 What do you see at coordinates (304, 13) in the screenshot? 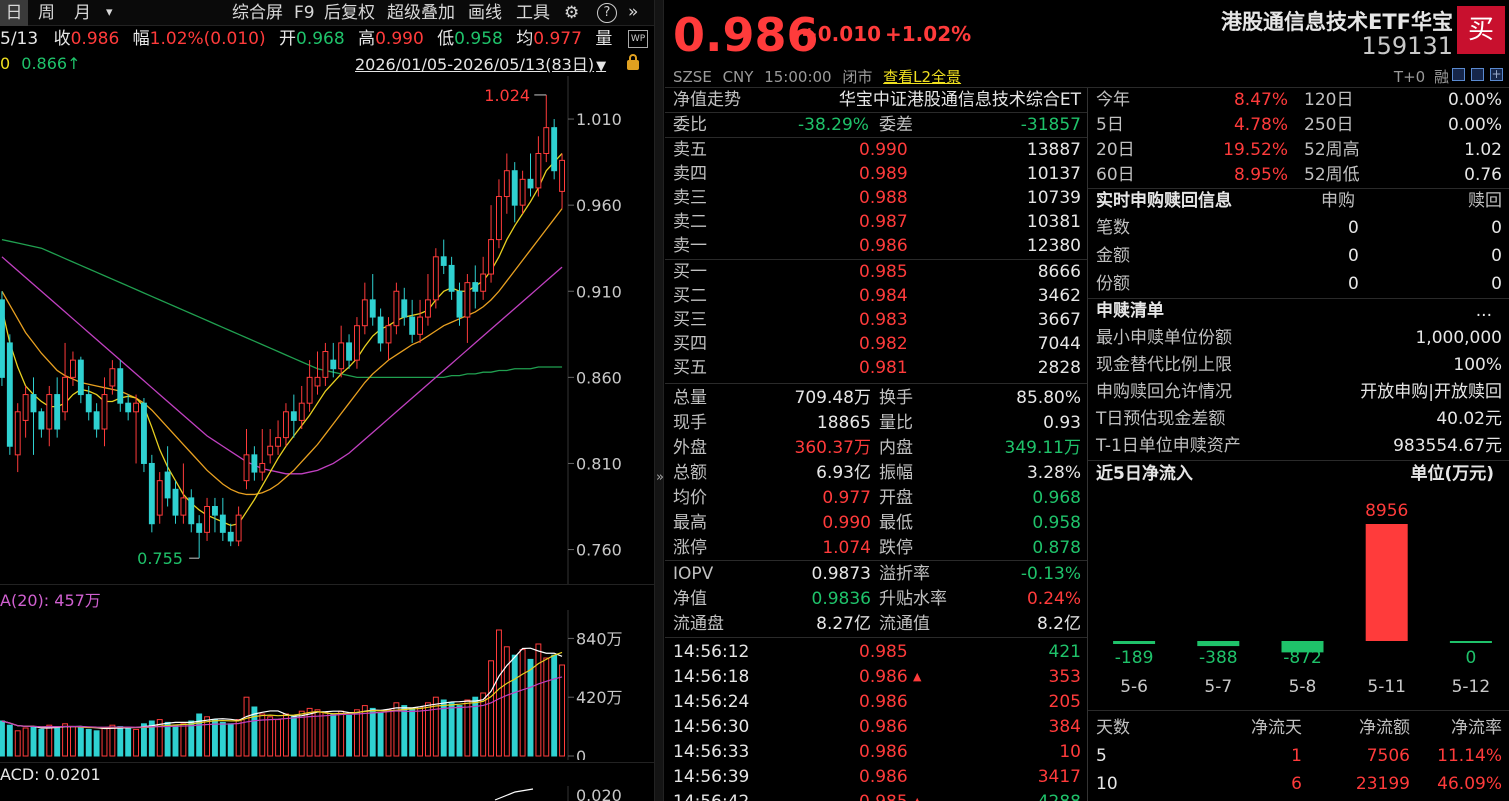
I see `toolbar-f9: F9` at bounding box center [304, 13].